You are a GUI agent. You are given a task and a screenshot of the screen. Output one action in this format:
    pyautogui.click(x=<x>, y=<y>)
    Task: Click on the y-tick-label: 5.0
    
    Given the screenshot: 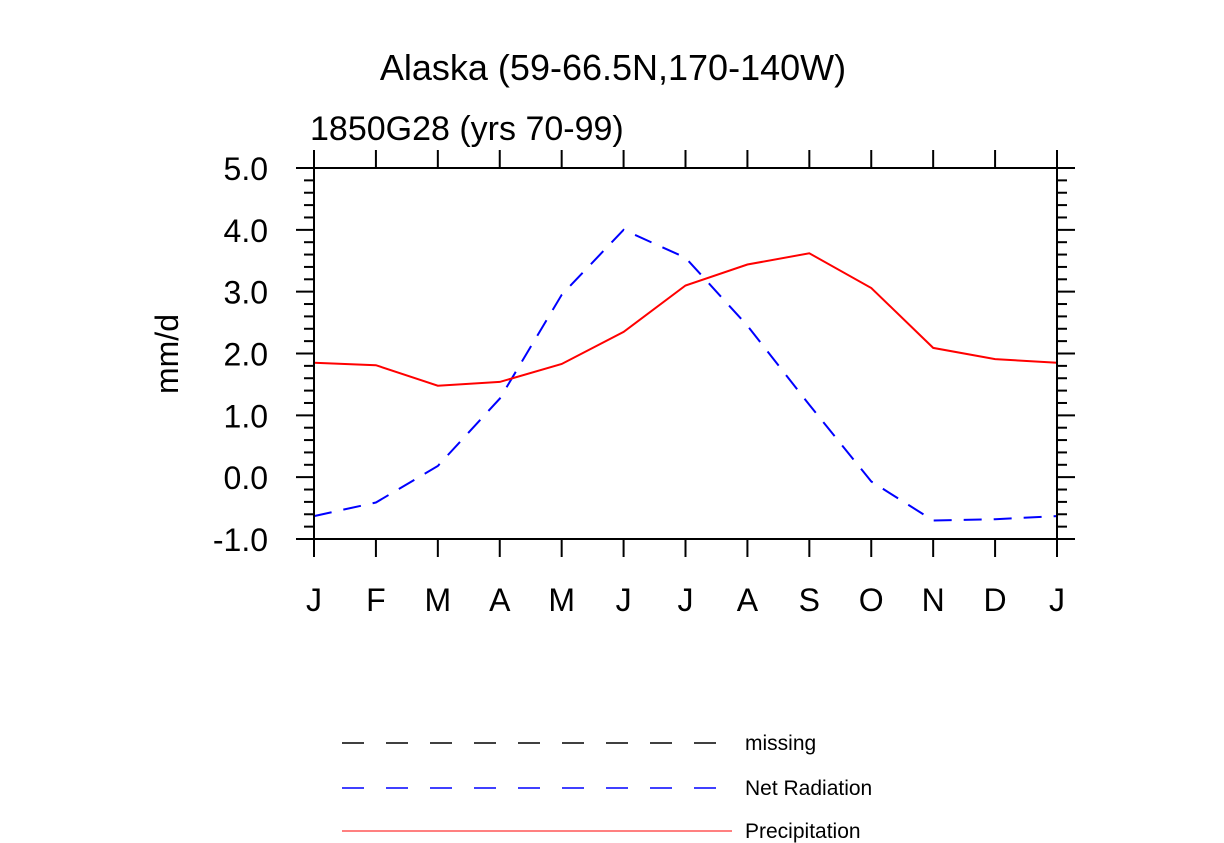 What is the action you would take?
    pyautogui.click(x=246, y=169)
    